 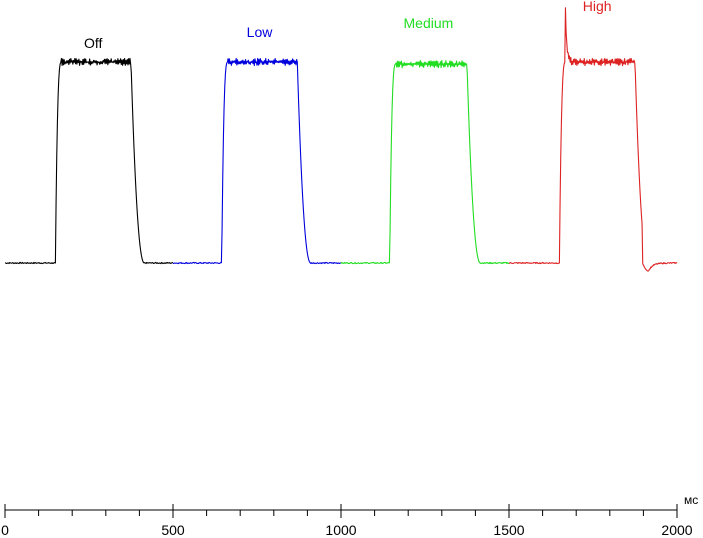 I want to click on series-label-off: Off, so click(x=93, y=43).